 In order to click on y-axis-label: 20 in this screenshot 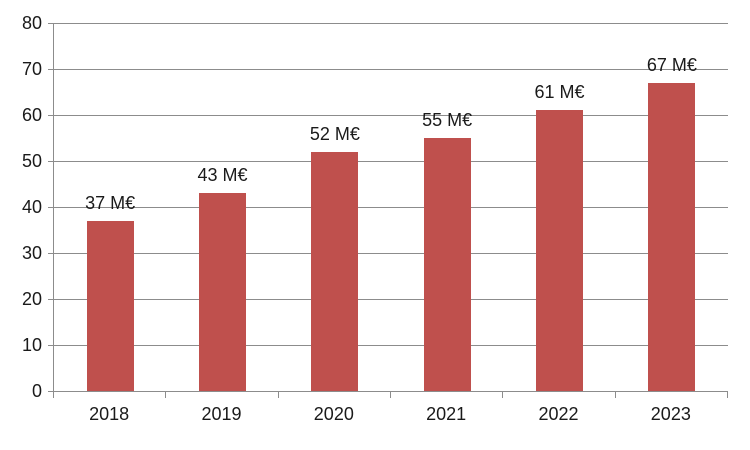, I will do `click(31, 299)`.